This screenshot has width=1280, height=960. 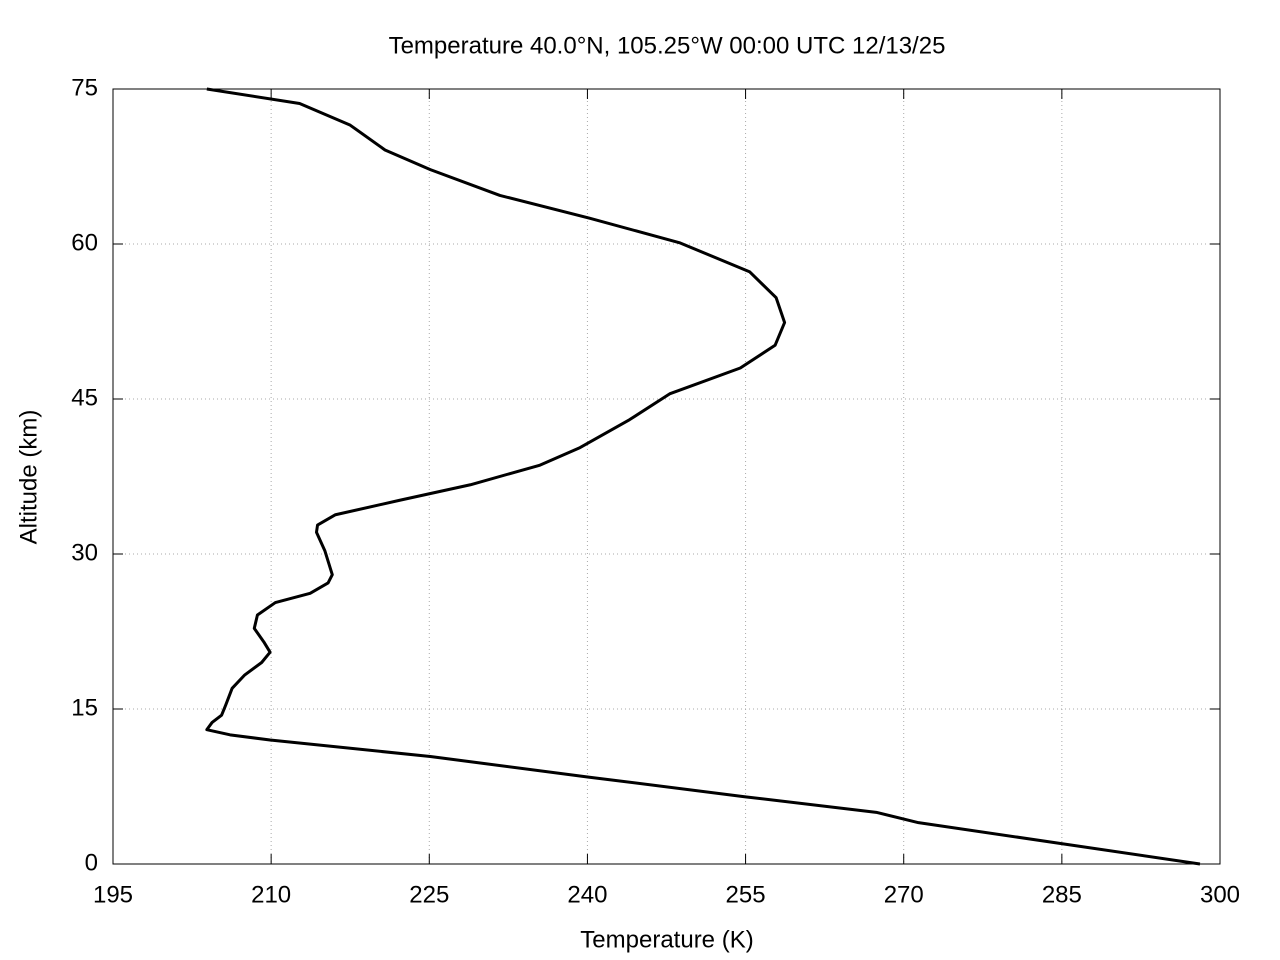 What do you see at coordinates (666, 939) in the screenshot?
I see `x-axis-label: Temperature (K)` at bounding box center [666, 939].